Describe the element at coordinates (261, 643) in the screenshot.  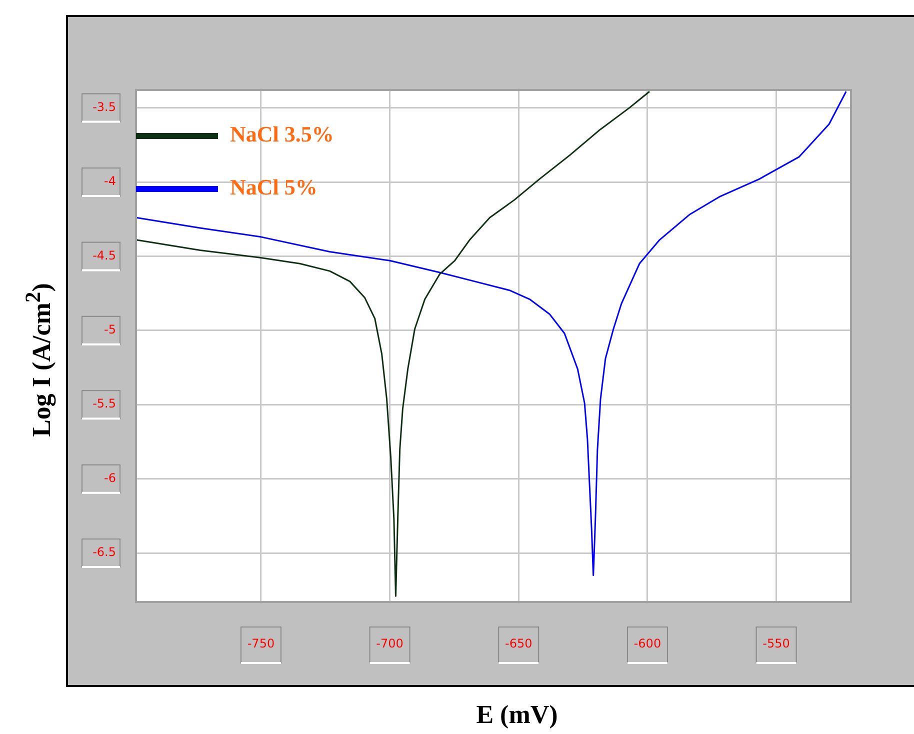
I see `x-tick-label: -750` at that location.